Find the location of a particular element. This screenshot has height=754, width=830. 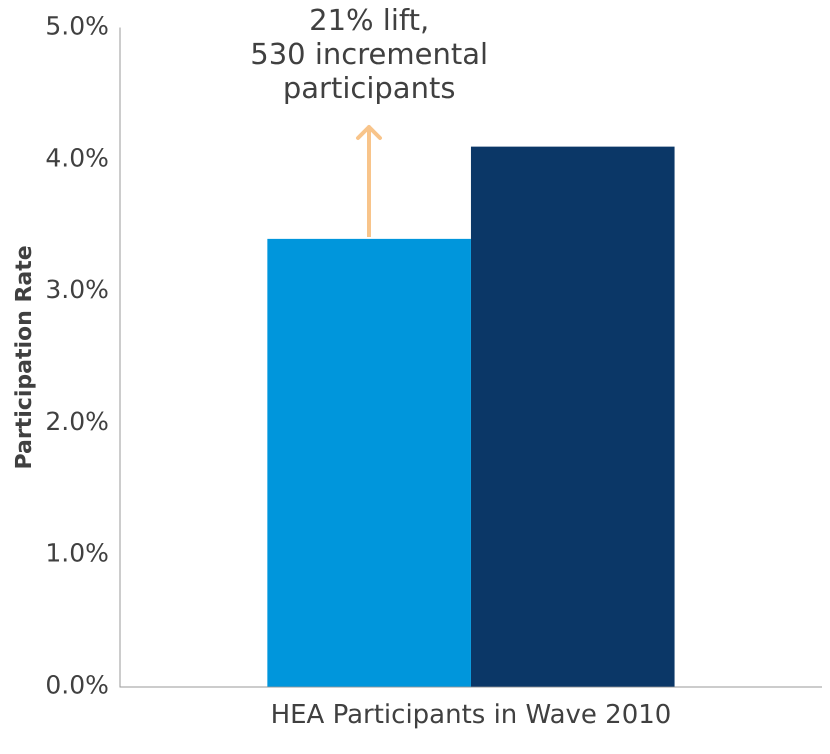

y-tick-label: 1.0% is located at coordinates (77, 553).